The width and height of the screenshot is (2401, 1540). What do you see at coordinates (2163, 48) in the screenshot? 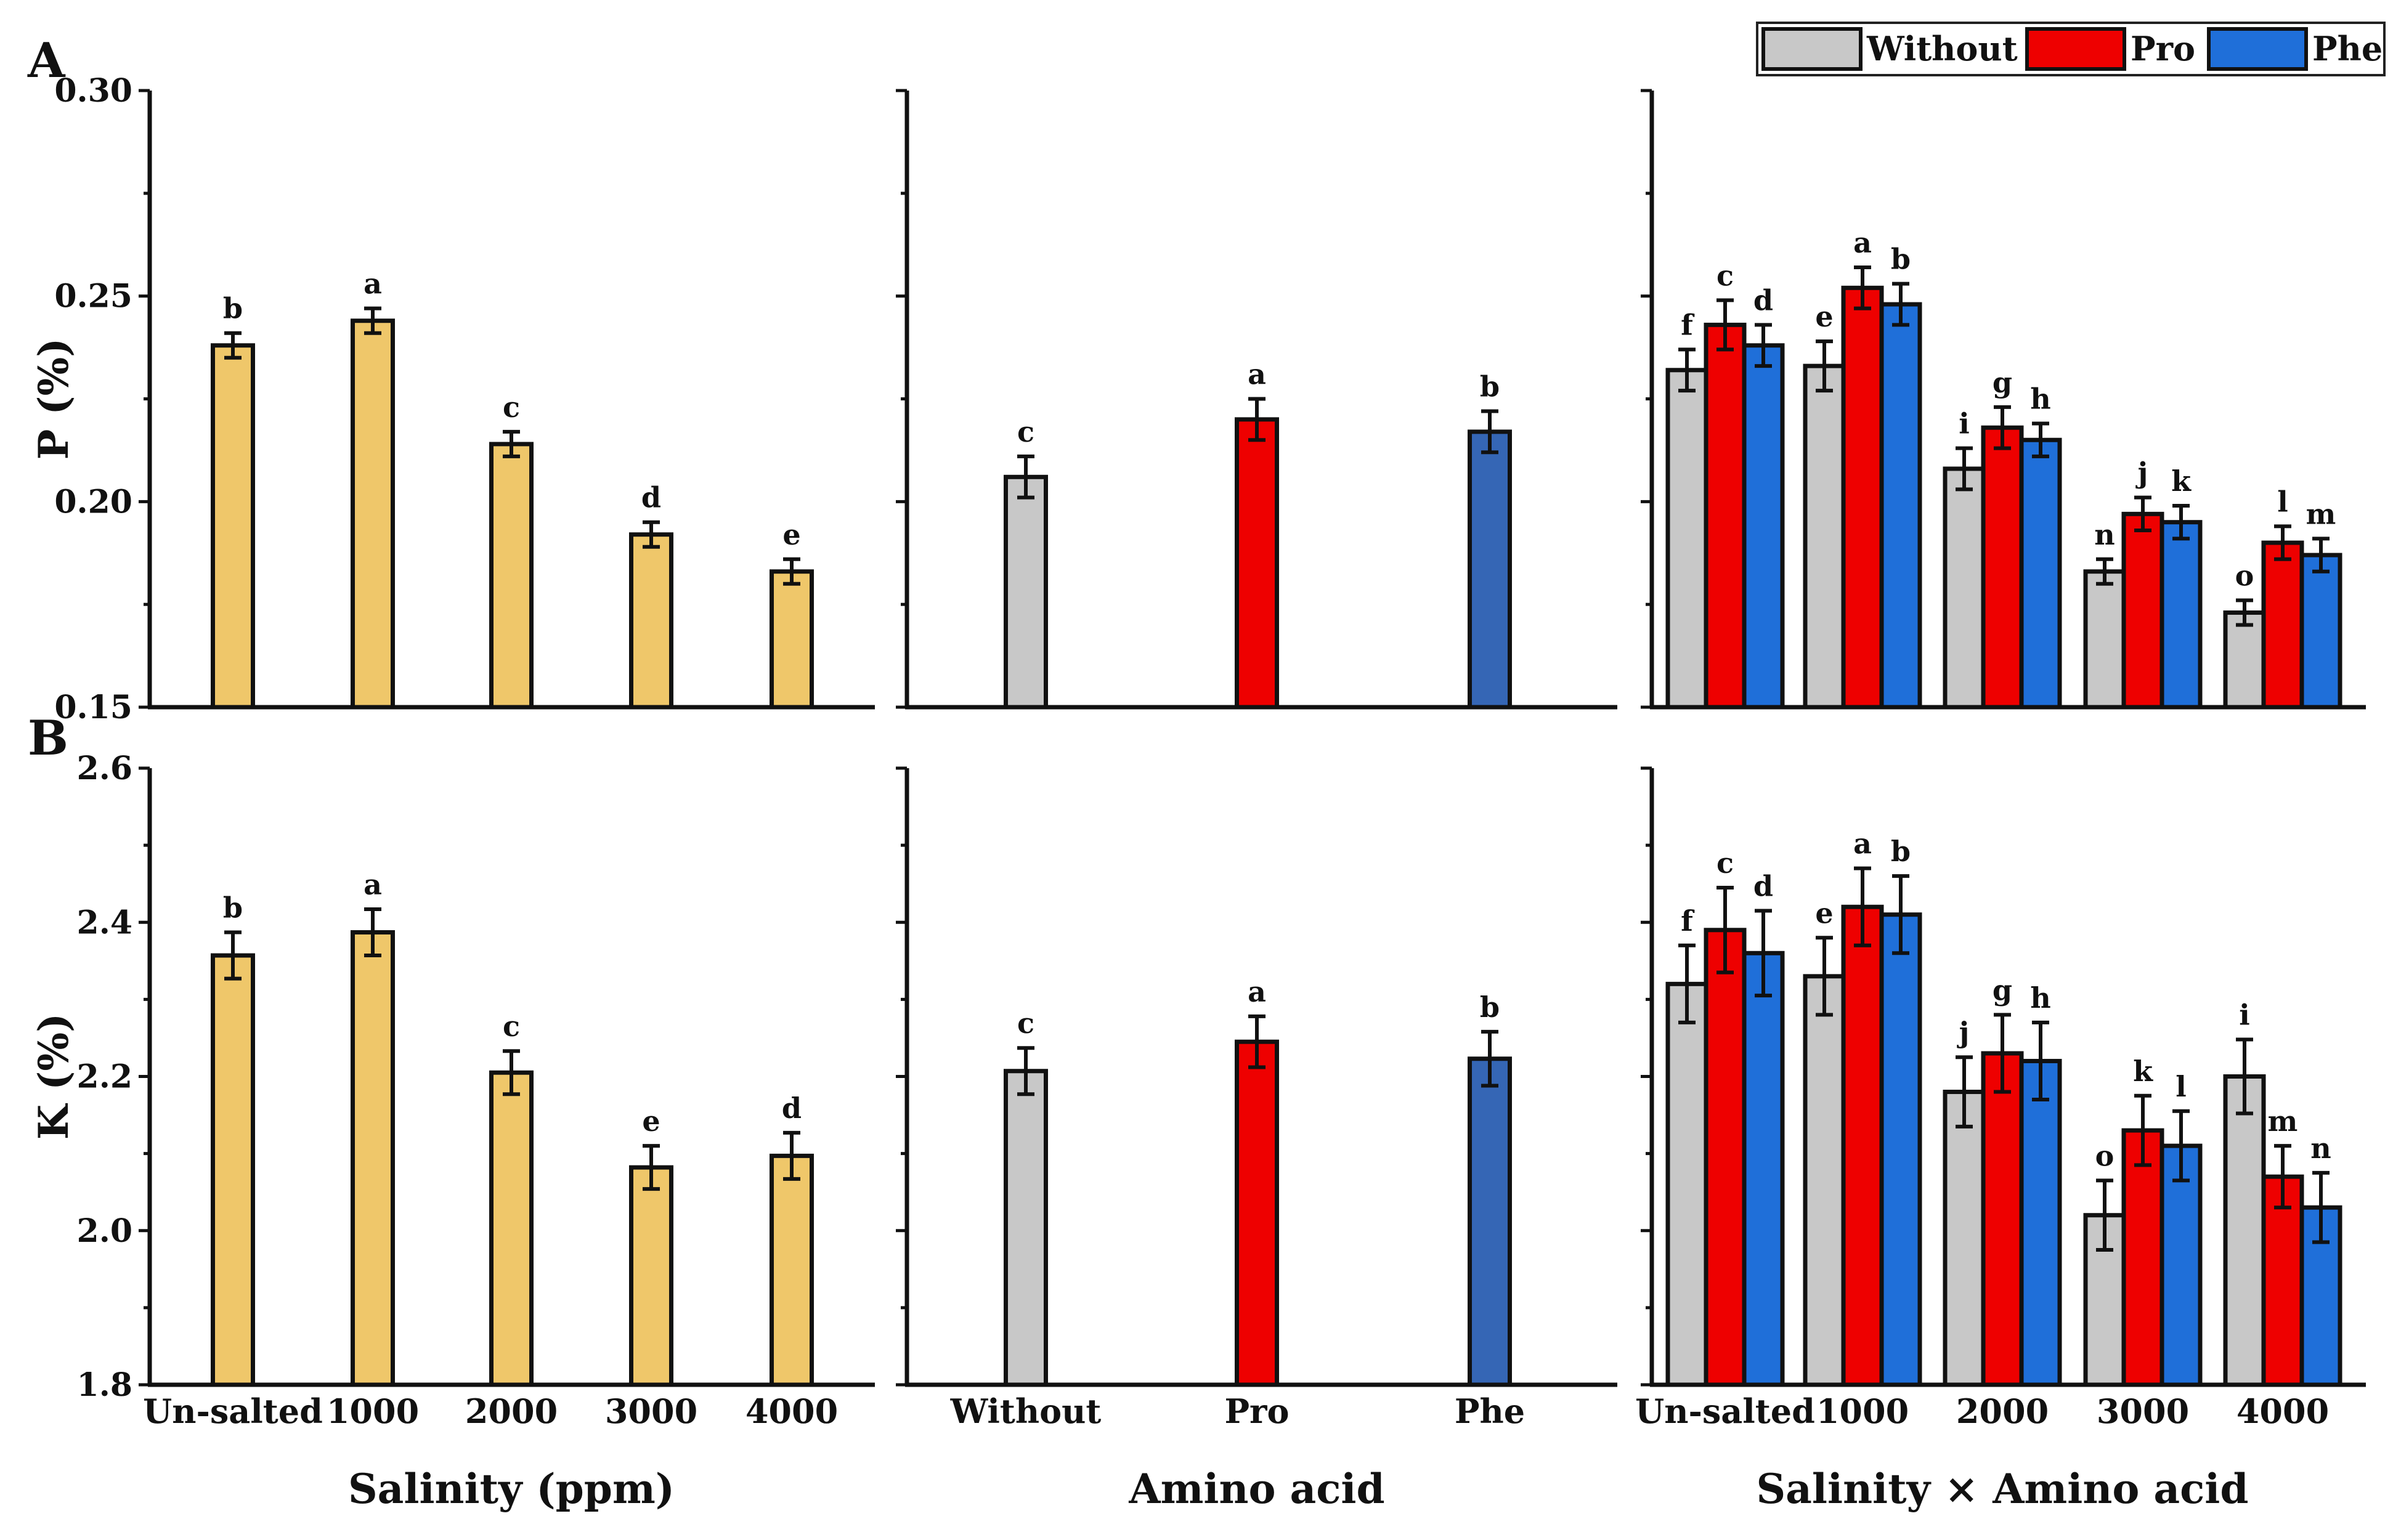
I see `legend-label-pro: Pro` at bounding box center [2163, 48].